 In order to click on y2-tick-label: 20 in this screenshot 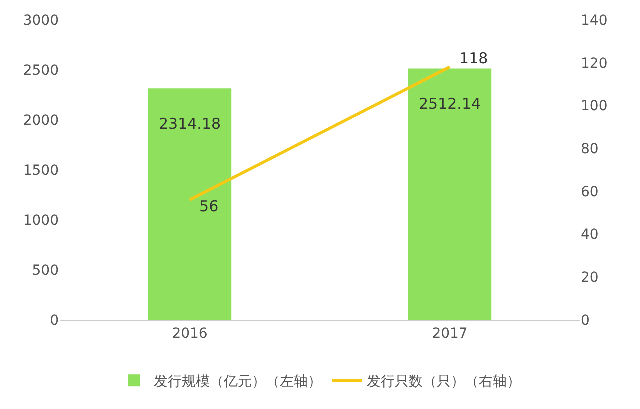, I will do `click(590, 278)`.